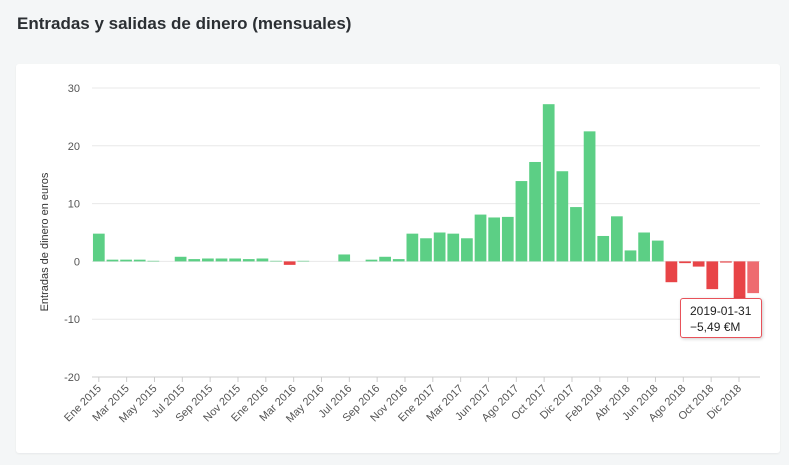  Describe the element at coordinates (74, 205) in the screenshot. I see `y-tick-label: 10` at that location.